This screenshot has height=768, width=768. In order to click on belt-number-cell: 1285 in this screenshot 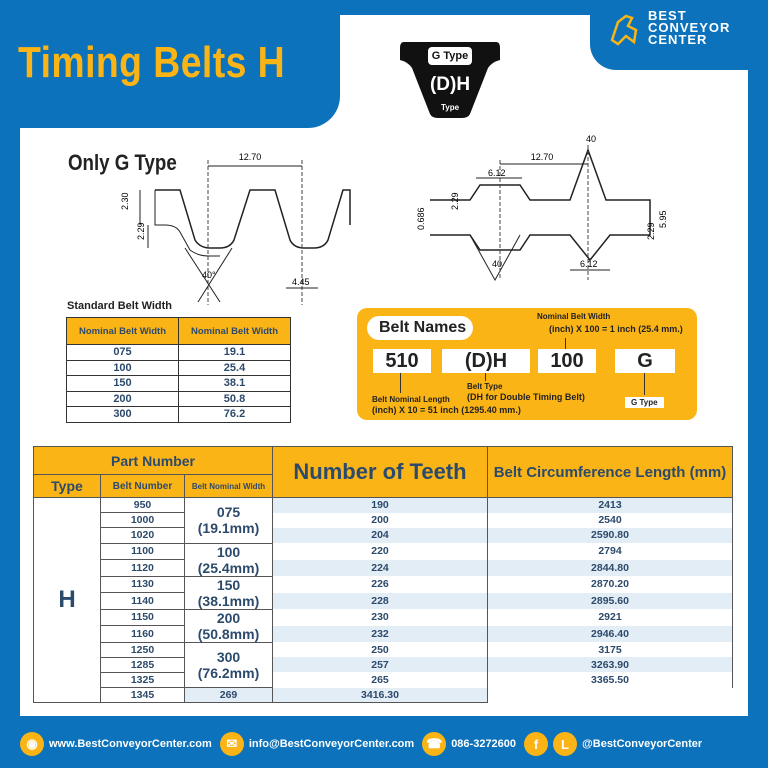, I will do `click(142, 664)`.